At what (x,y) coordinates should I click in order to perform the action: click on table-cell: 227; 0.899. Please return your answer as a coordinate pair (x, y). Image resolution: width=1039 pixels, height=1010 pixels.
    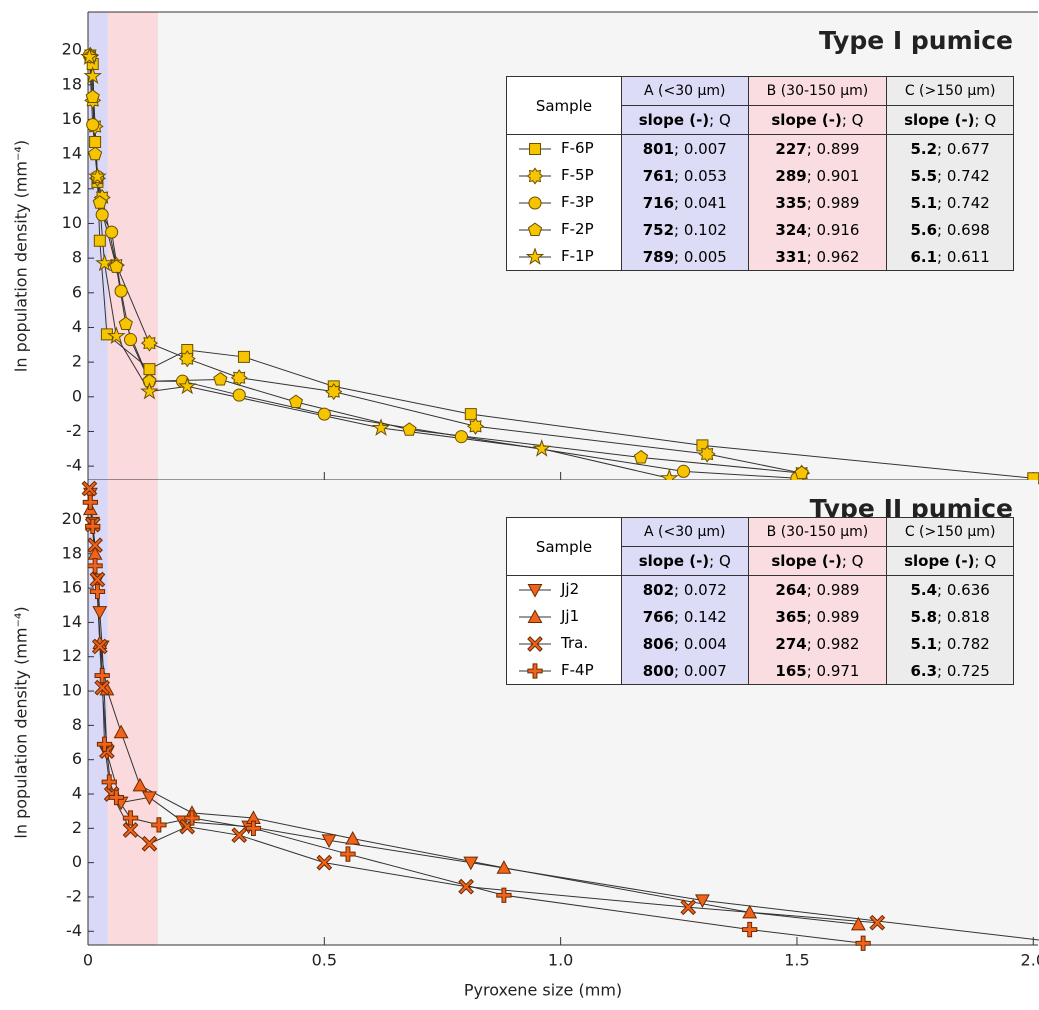
    Looking at the image, I should click on (817, 148).